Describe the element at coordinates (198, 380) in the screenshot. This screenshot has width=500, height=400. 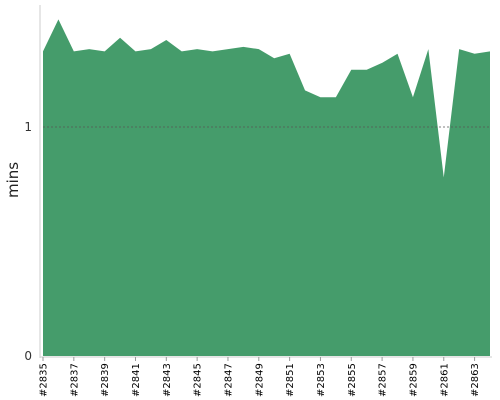
I see `x-tick-label: #2845` at that location.